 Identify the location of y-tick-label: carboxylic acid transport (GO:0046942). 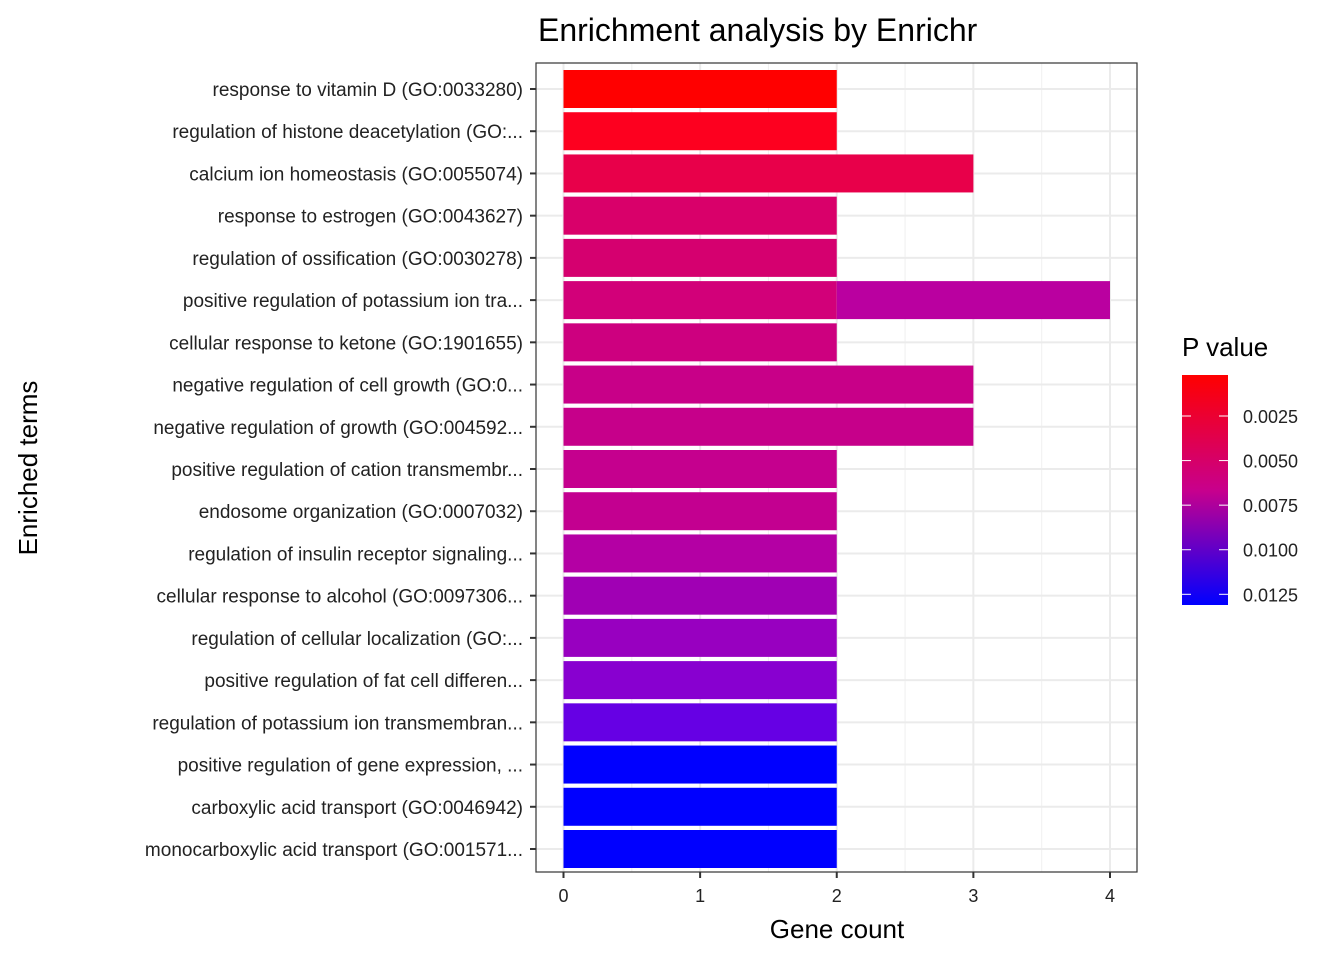
(357, 808).